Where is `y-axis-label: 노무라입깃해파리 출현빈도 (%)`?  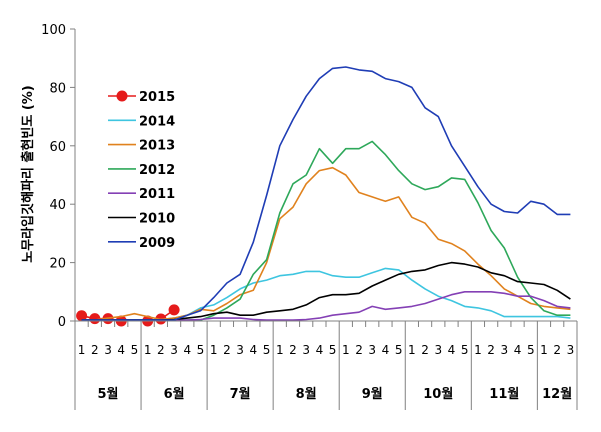
y-axis-label: 노무라입깃해파리 출현빈도 (%) is located at coordinates (28, 173).